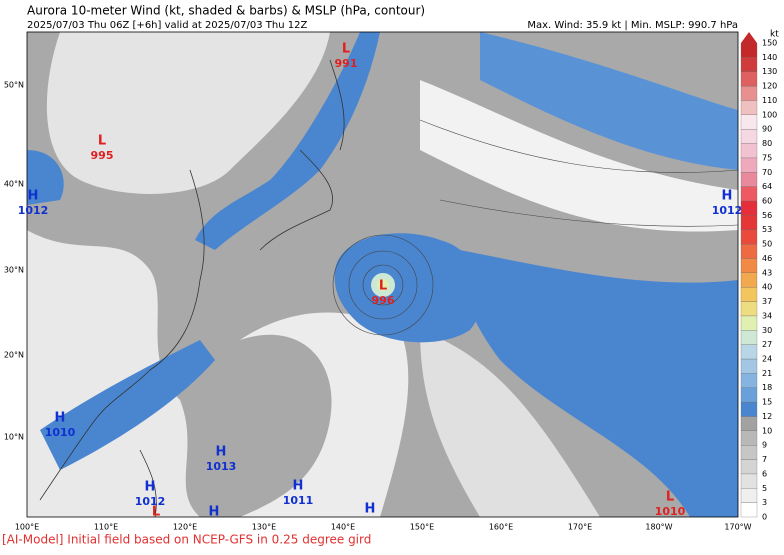  I want to click on colorbar-label: 150, so click(769, 43).